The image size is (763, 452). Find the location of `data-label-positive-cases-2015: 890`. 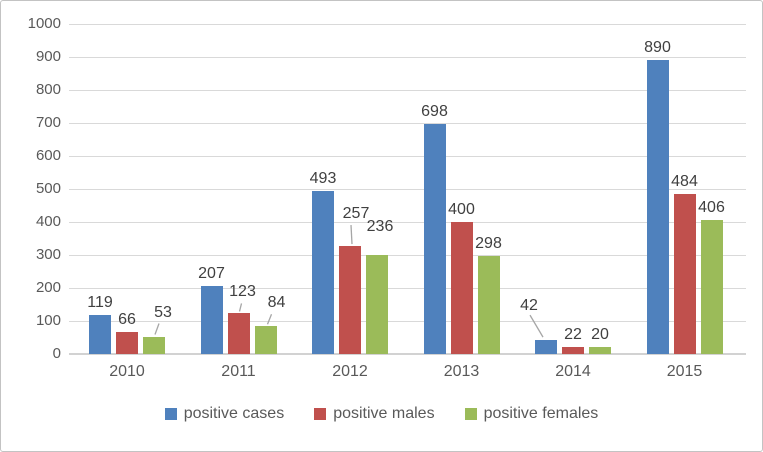

data-label-positive-cases-2015: 890 is located at coordinates (657, 48).